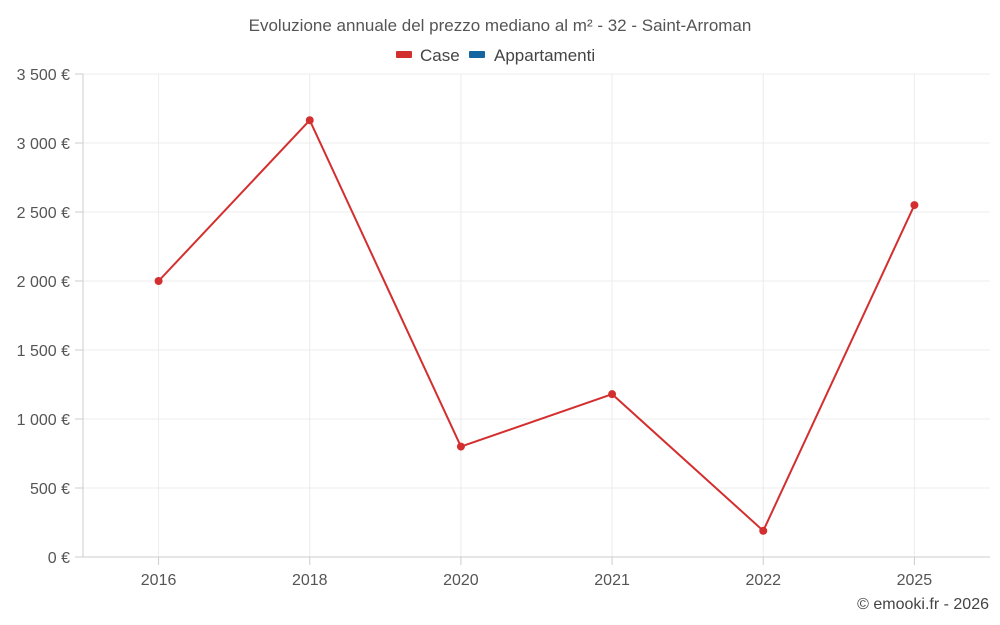 This screenshot has height=625, width=1000. Describe the element at coordinates (310, 580) in the screenshot. I see `x-tick-label: 2018` at that location.